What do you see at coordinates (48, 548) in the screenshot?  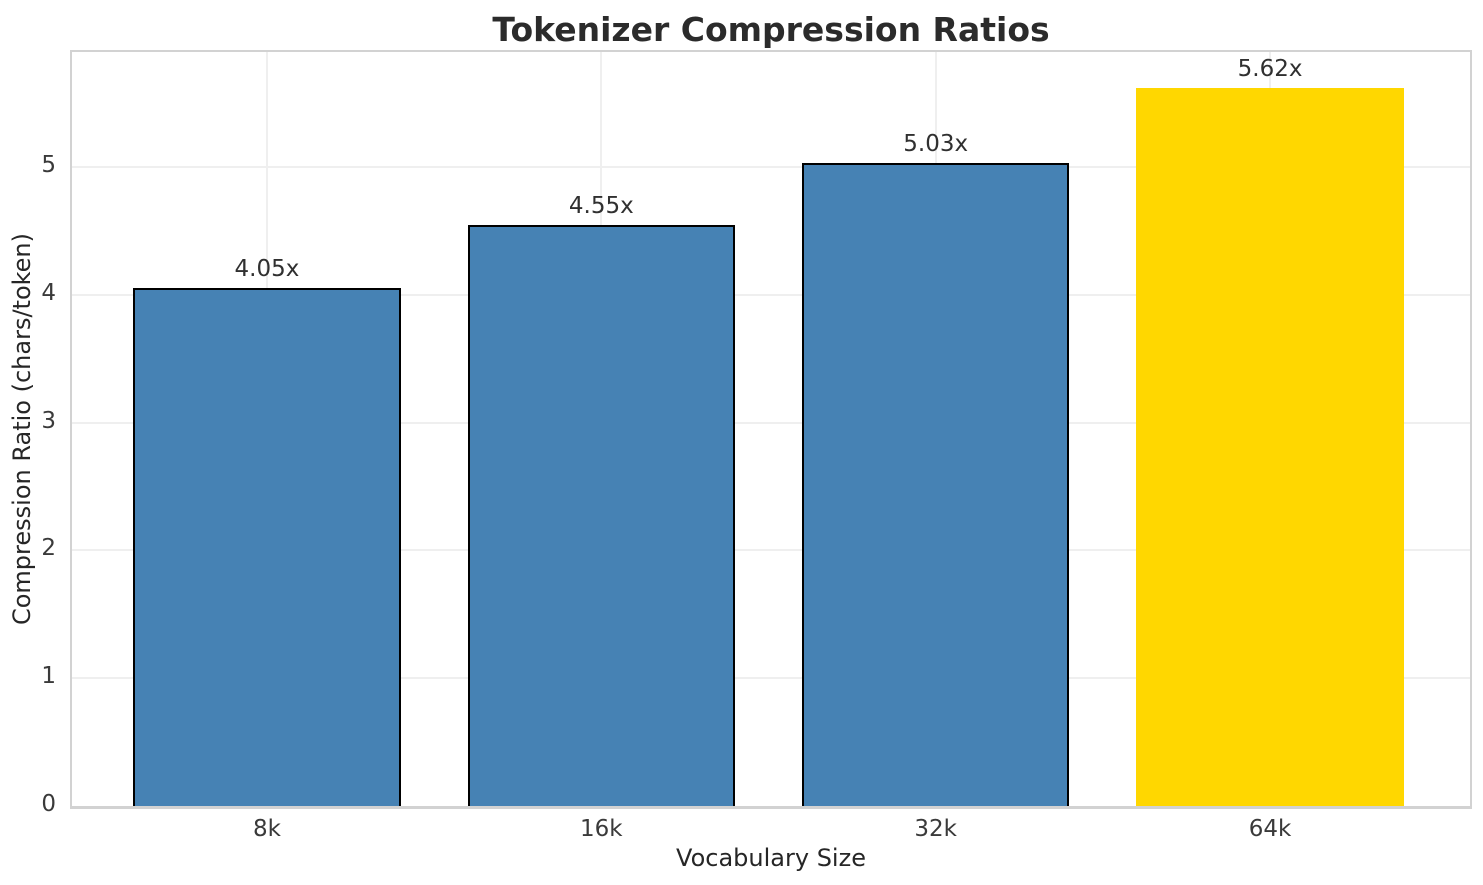 I see `y-tick-label: 2` at bounding box center [48, 548].